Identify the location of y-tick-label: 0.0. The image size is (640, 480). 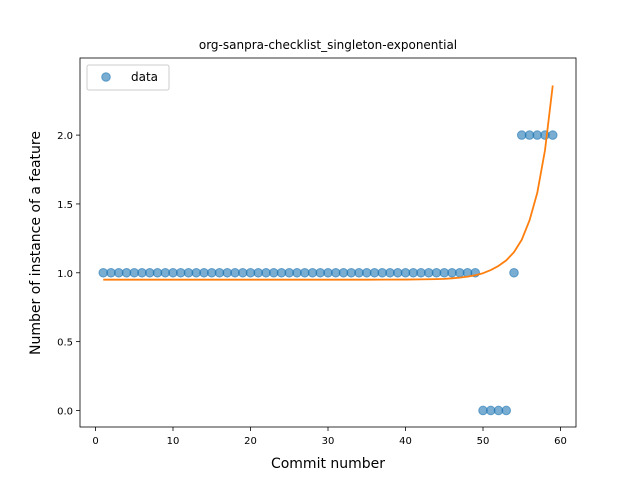
(65, 411).